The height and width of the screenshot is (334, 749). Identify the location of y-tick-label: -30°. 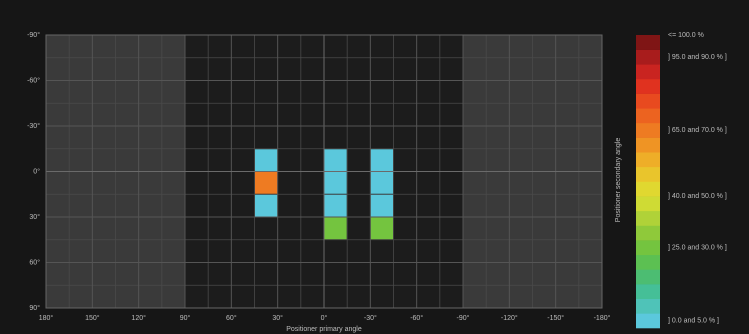
(33, 126).